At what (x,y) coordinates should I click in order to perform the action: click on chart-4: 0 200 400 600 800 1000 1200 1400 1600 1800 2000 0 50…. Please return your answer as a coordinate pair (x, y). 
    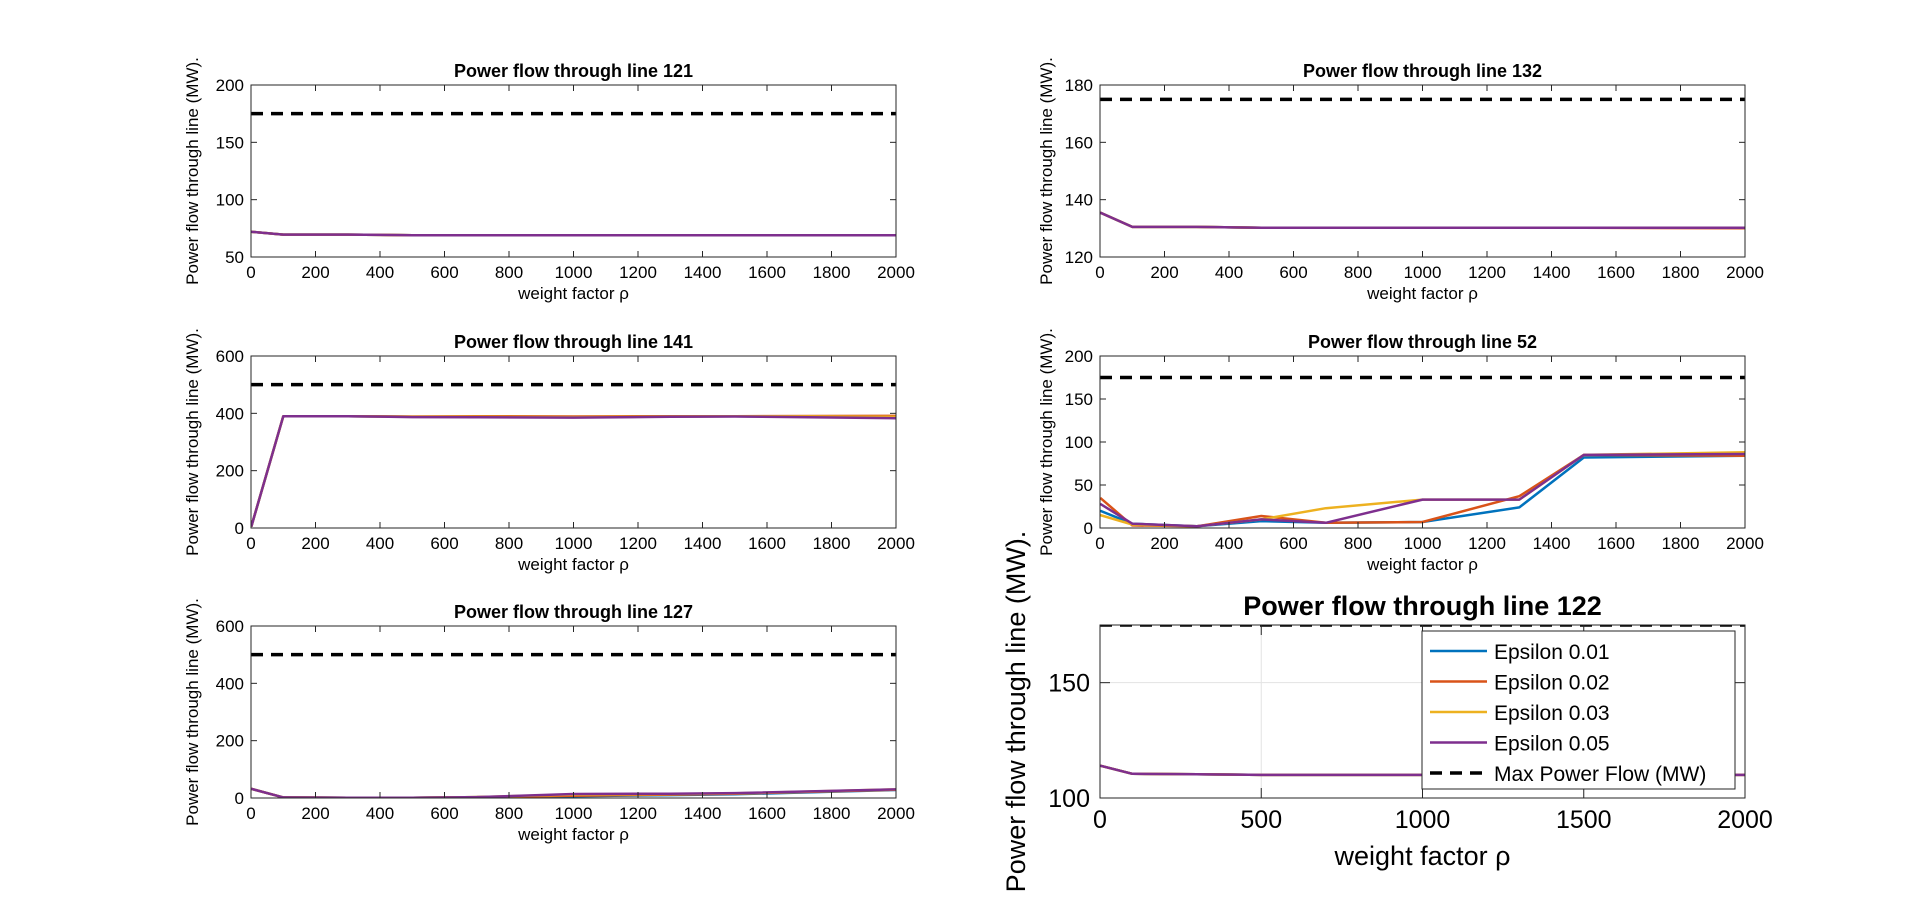
    Looking at the image, I should click on (1400, 451).